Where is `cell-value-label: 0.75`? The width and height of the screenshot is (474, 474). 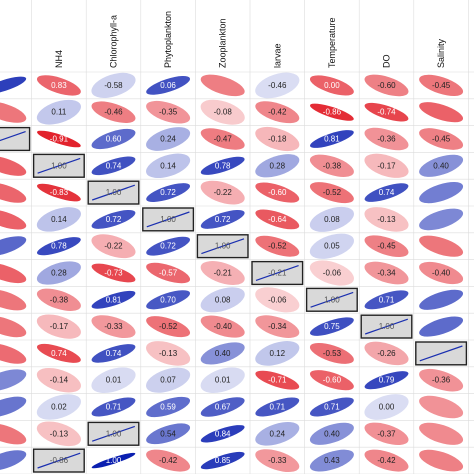
cell-value-label: 0.75 is located at coordinates (332, 326).